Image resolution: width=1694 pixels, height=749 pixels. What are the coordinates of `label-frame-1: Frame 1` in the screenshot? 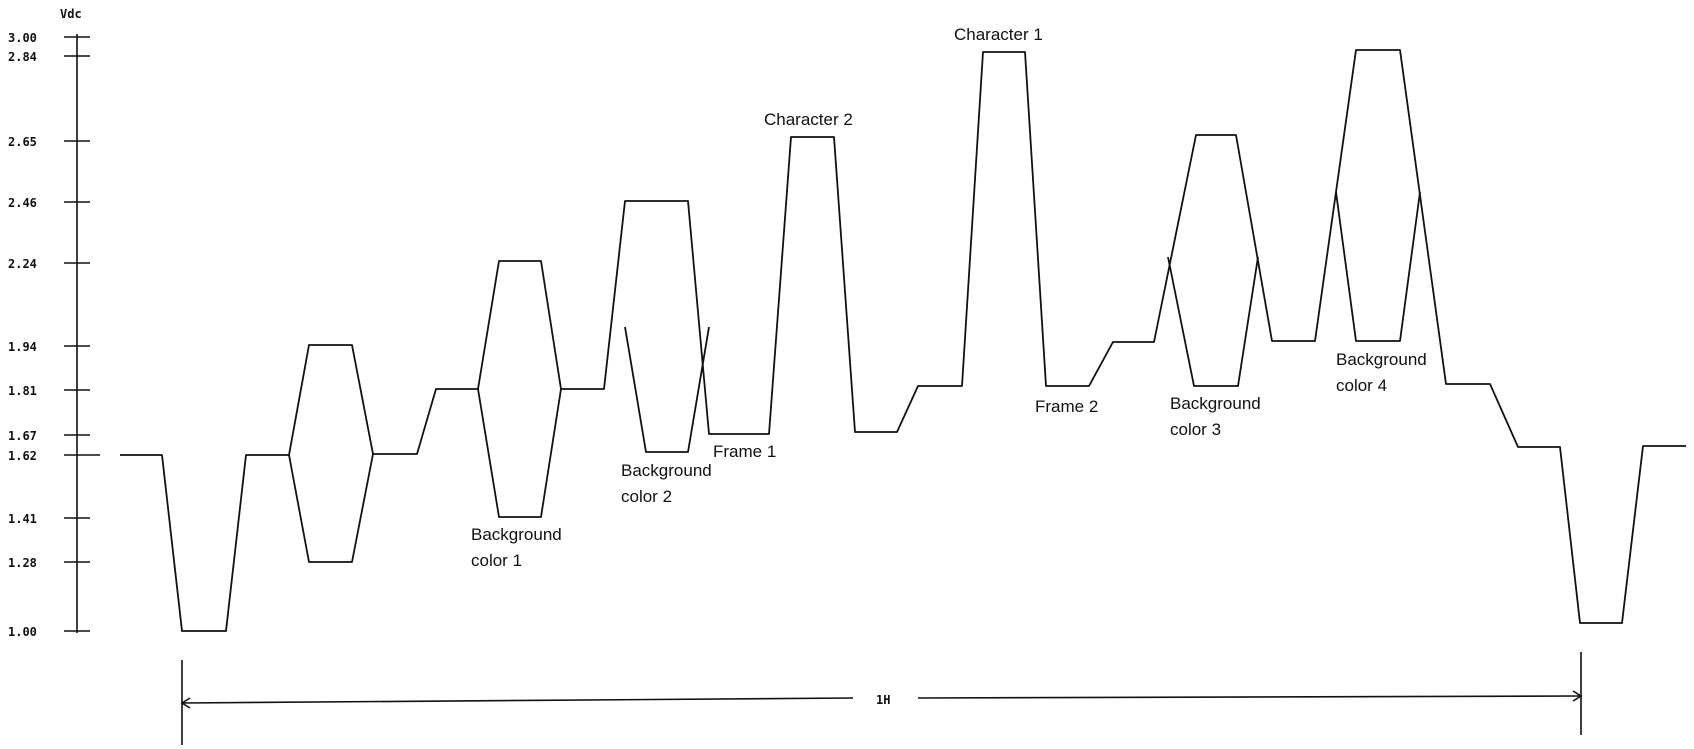 It's located at (744, 451).